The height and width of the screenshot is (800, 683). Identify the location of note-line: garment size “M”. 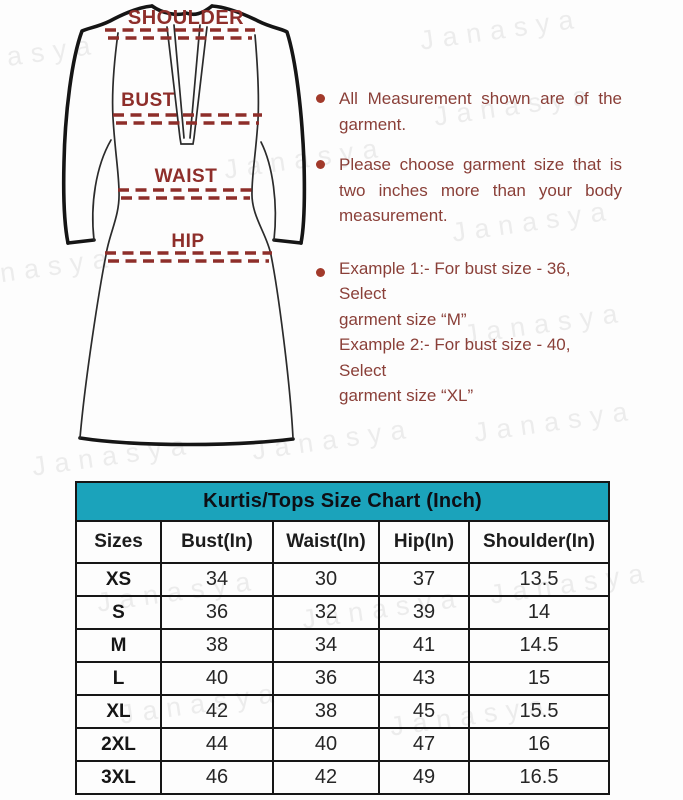
(403, 319).